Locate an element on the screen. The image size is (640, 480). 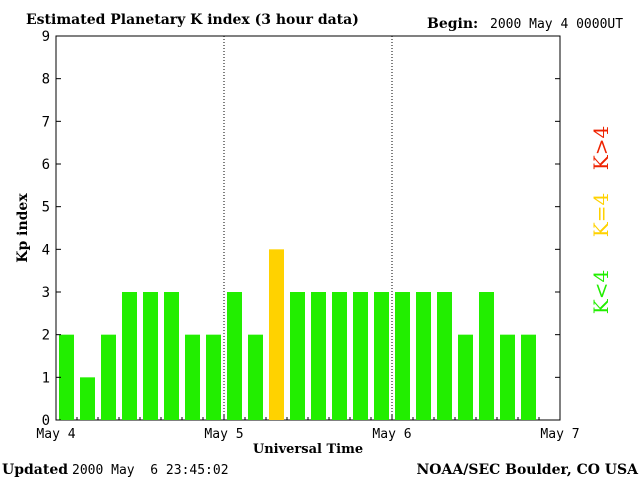
y-tick-label: 4 is located at coordinates (46, 250).